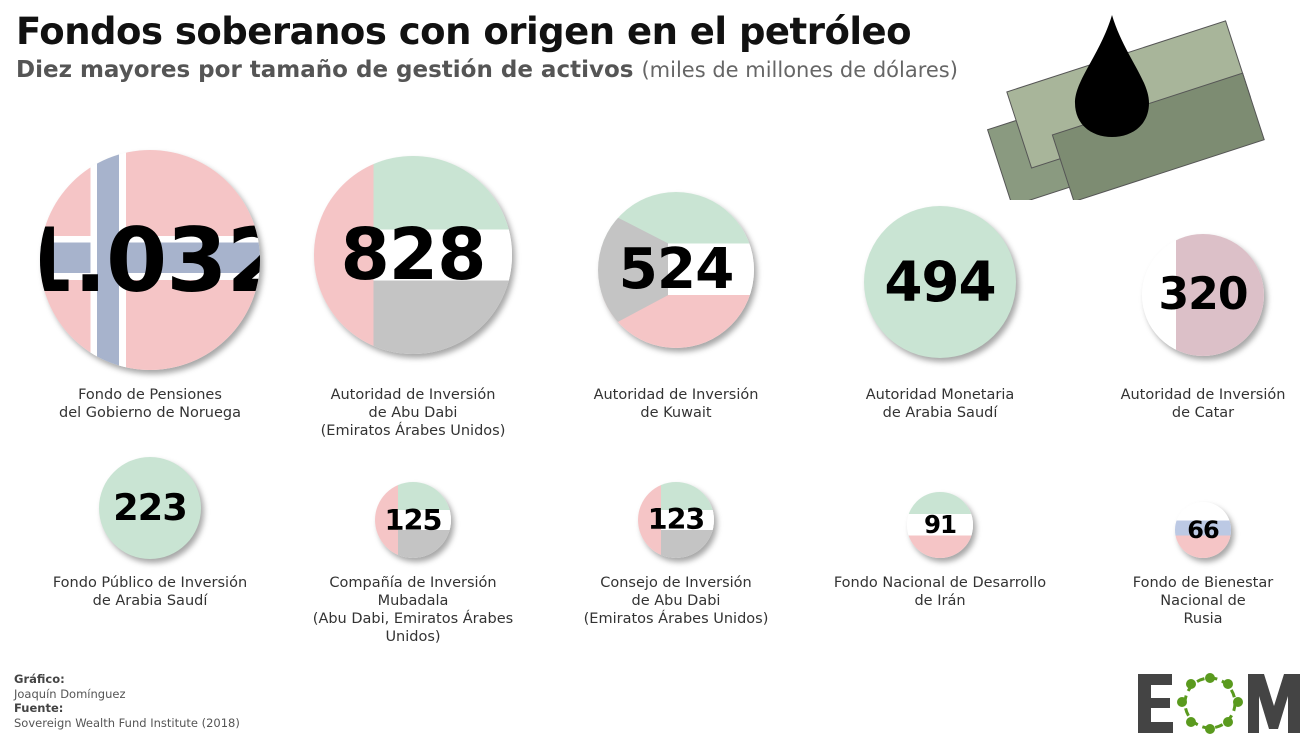  I want to click on bubble-value: 91, so click(940, 525).